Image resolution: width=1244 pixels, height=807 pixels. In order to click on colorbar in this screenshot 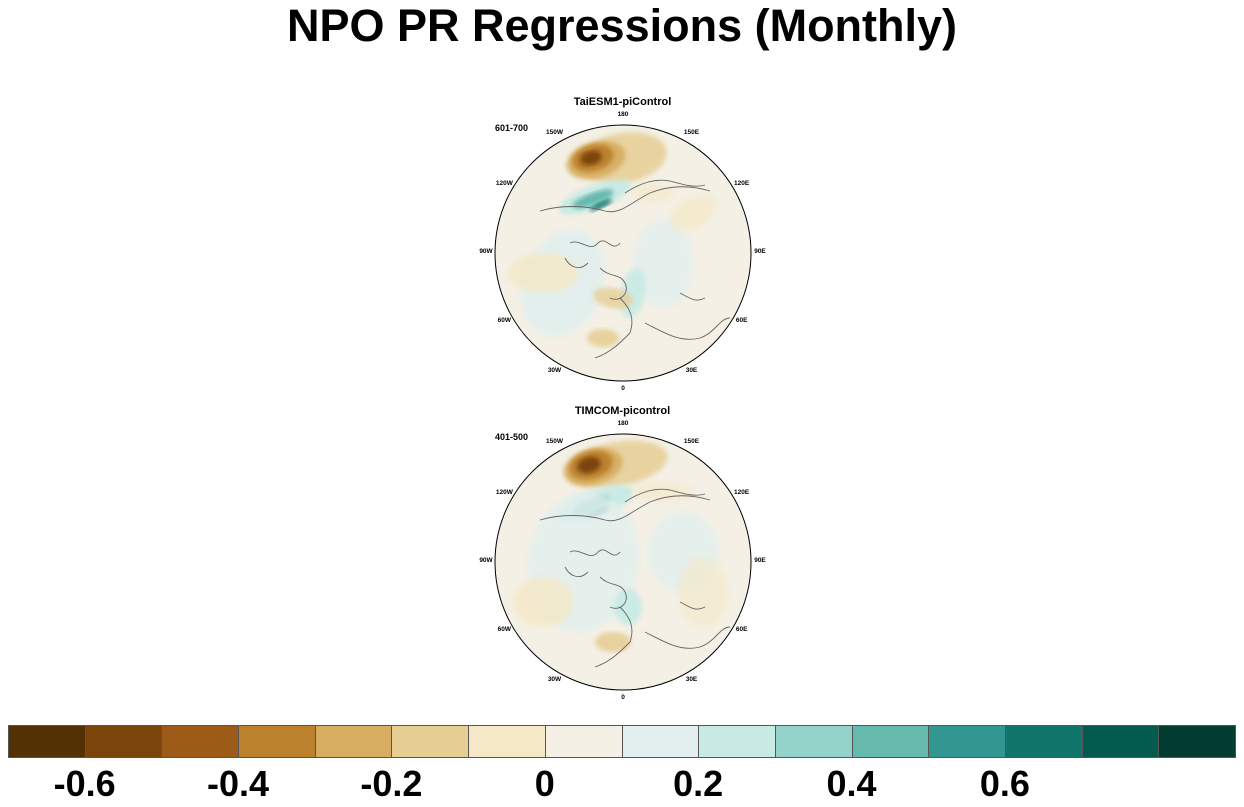, I will do `click(622, 742)`.